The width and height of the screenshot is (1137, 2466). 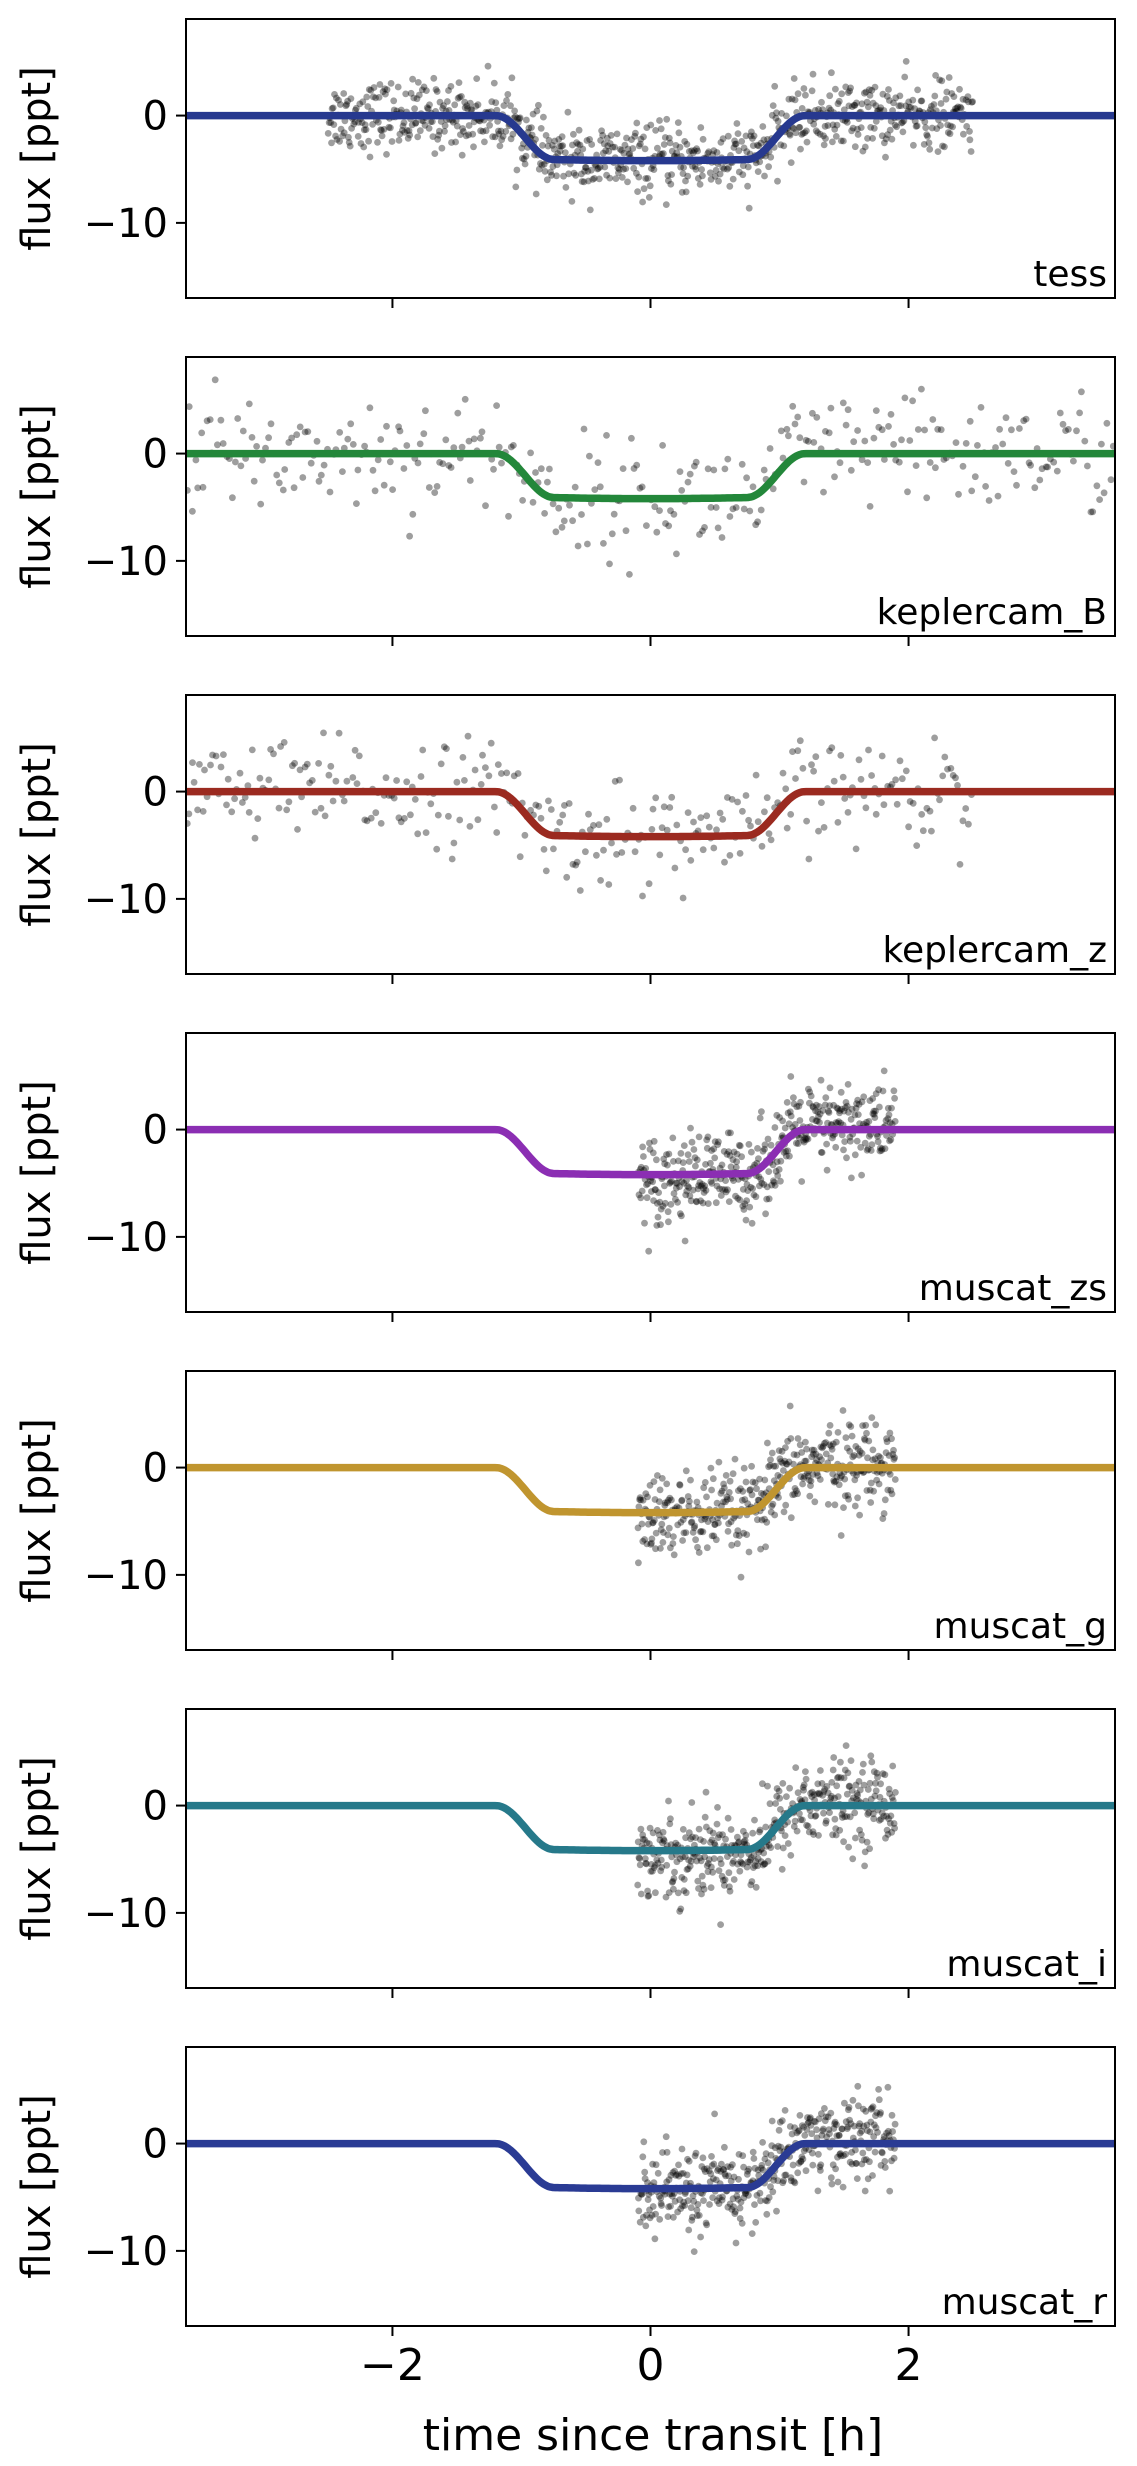 I want to click on plot-area, so click(x=650, y=1835).